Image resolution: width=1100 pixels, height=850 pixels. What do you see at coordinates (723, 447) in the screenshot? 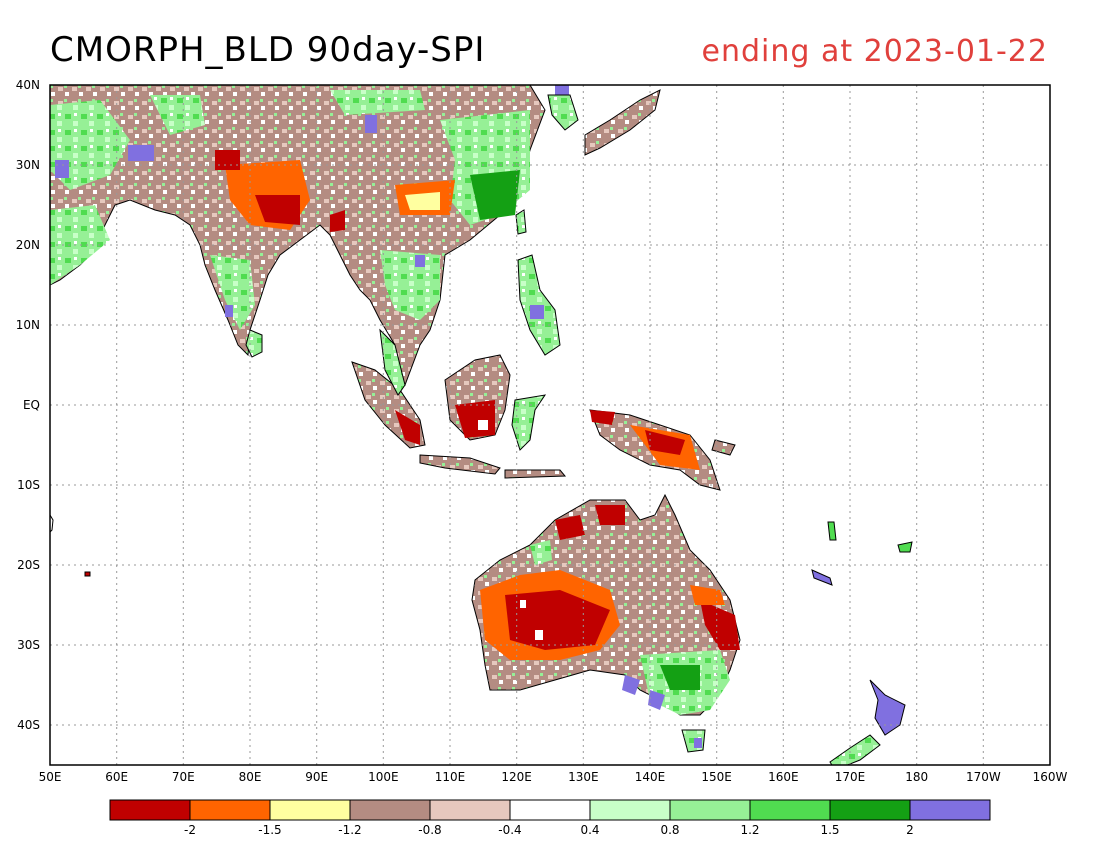
I see `solomon-islands` at bounding box center [723, 447].